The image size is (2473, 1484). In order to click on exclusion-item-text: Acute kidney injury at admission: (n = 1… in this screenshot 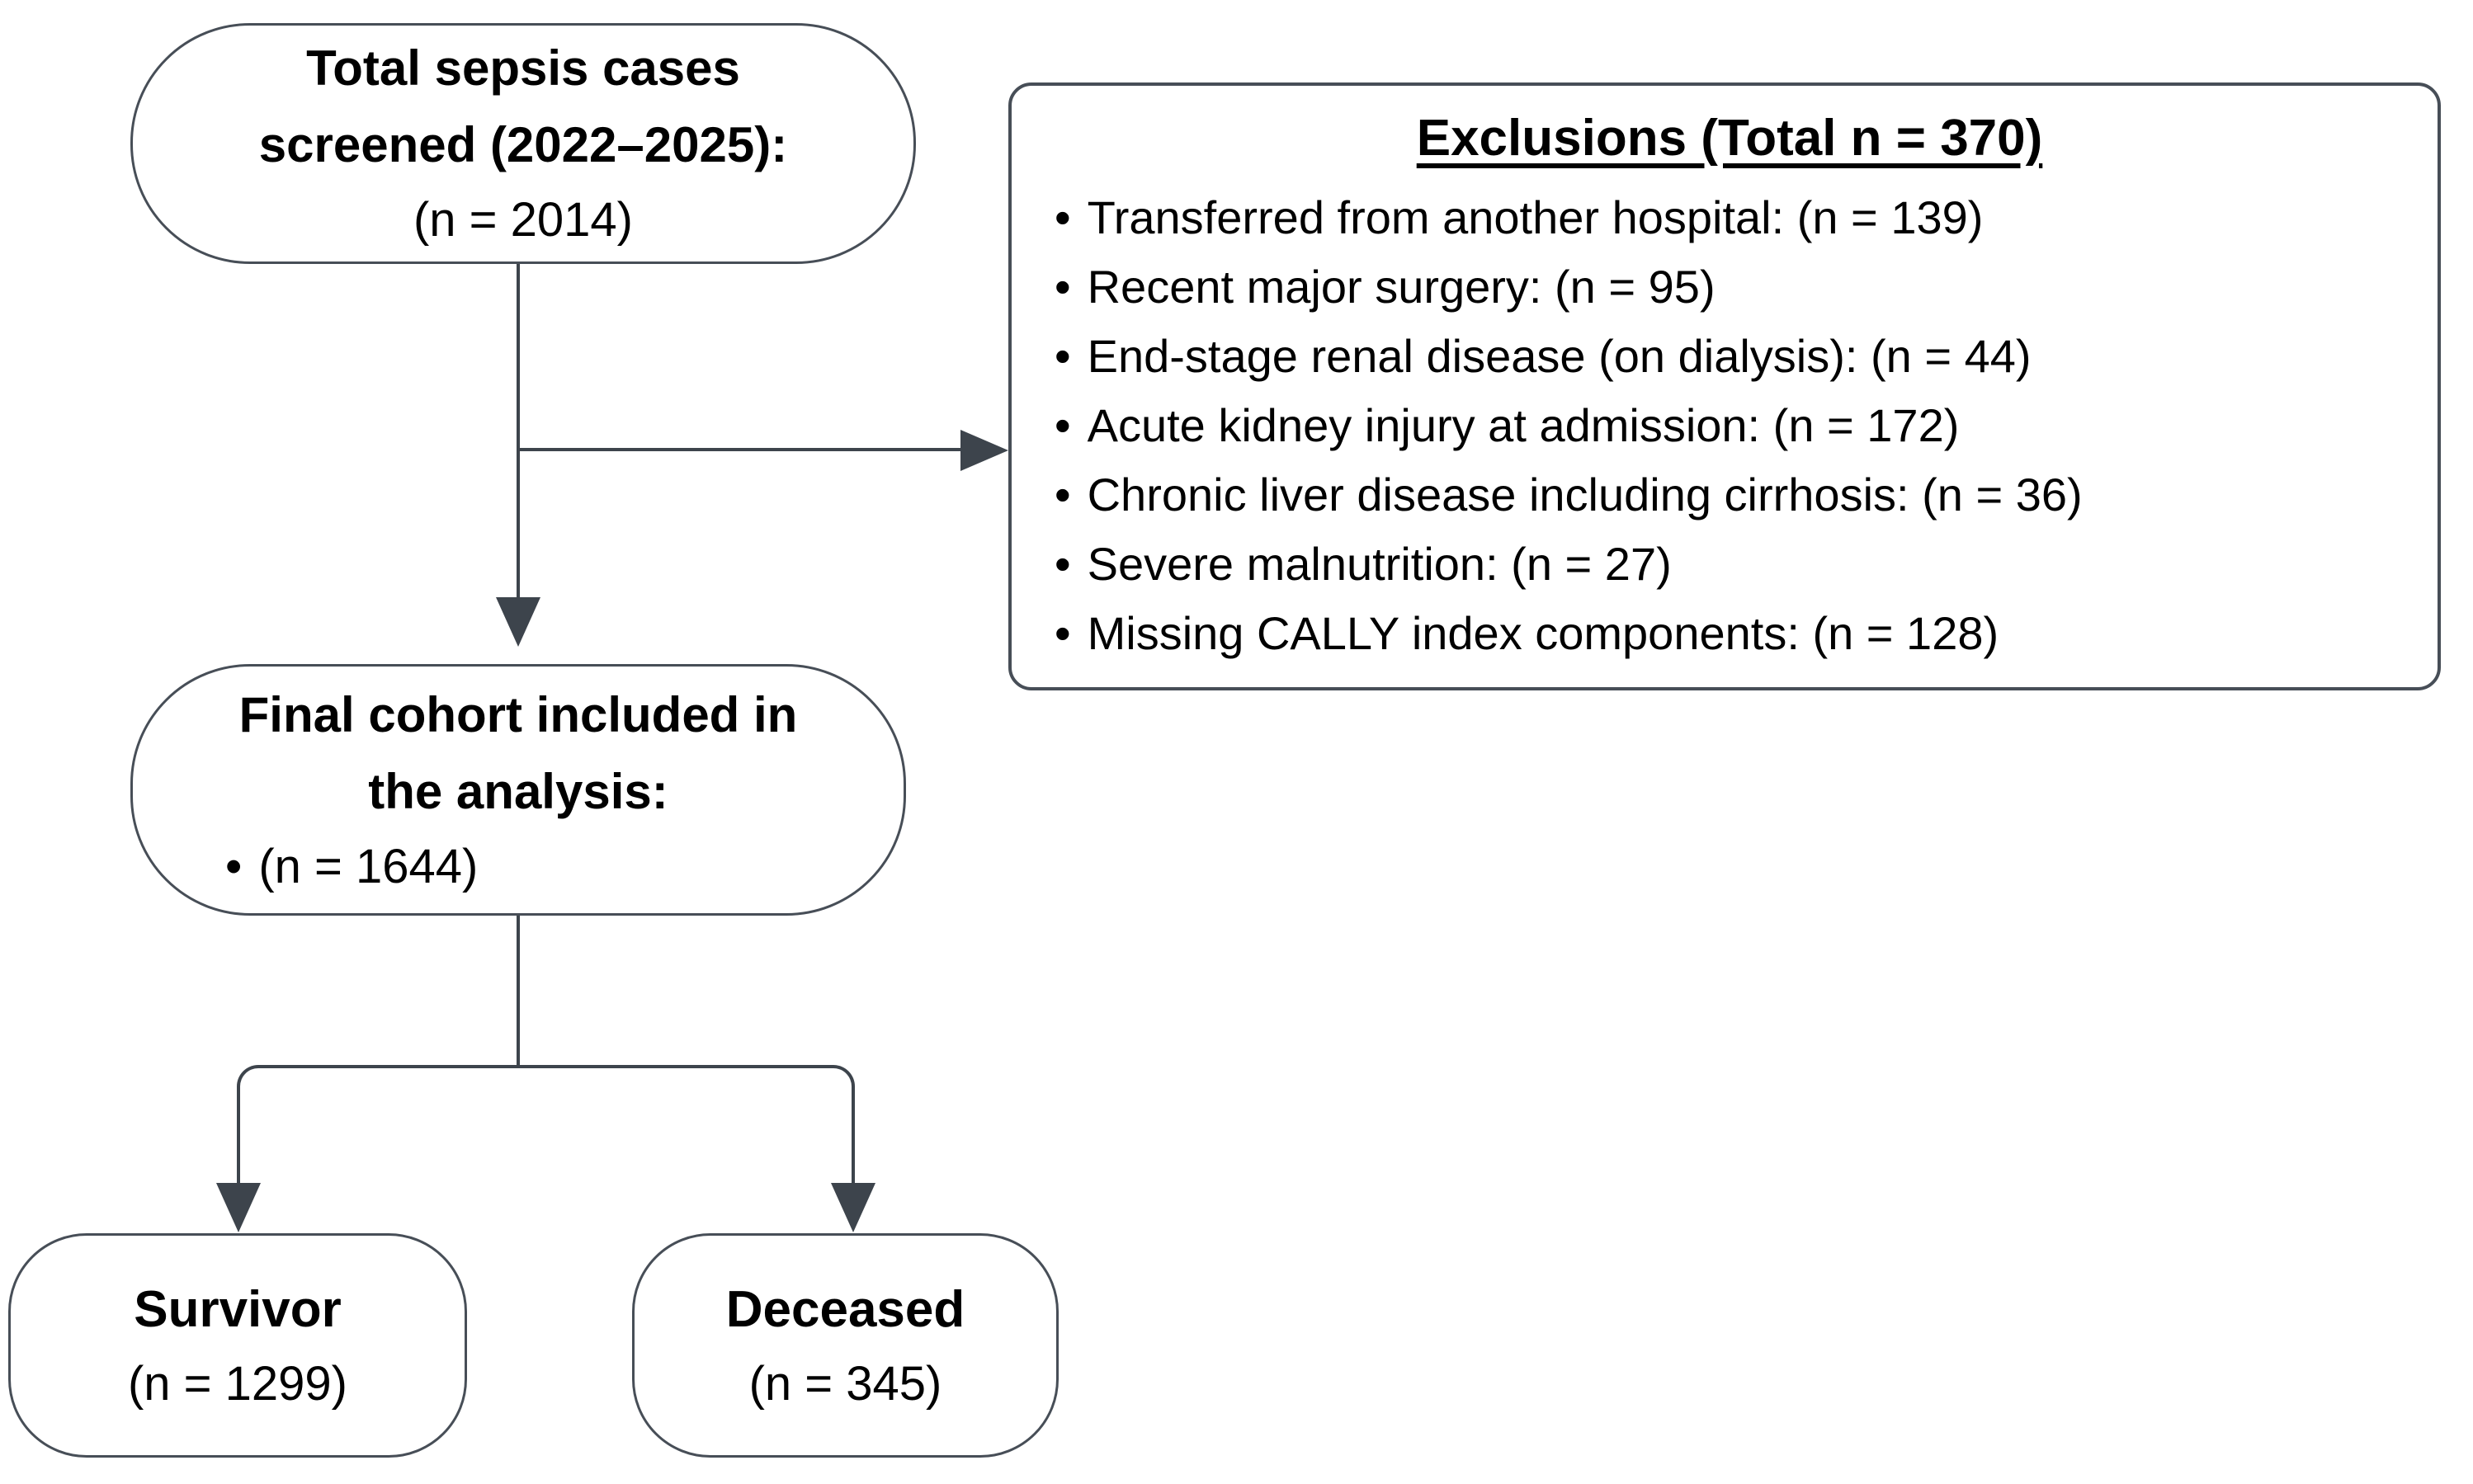, I will do `click(1523, 424)`.